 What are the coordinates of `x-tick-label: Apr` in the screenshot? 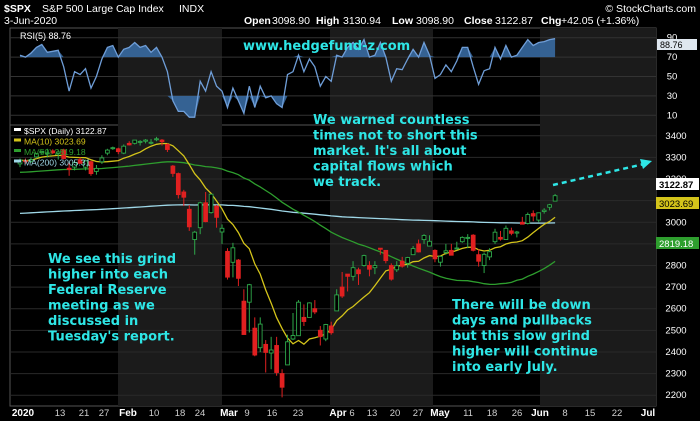 It's located at (337, 413).